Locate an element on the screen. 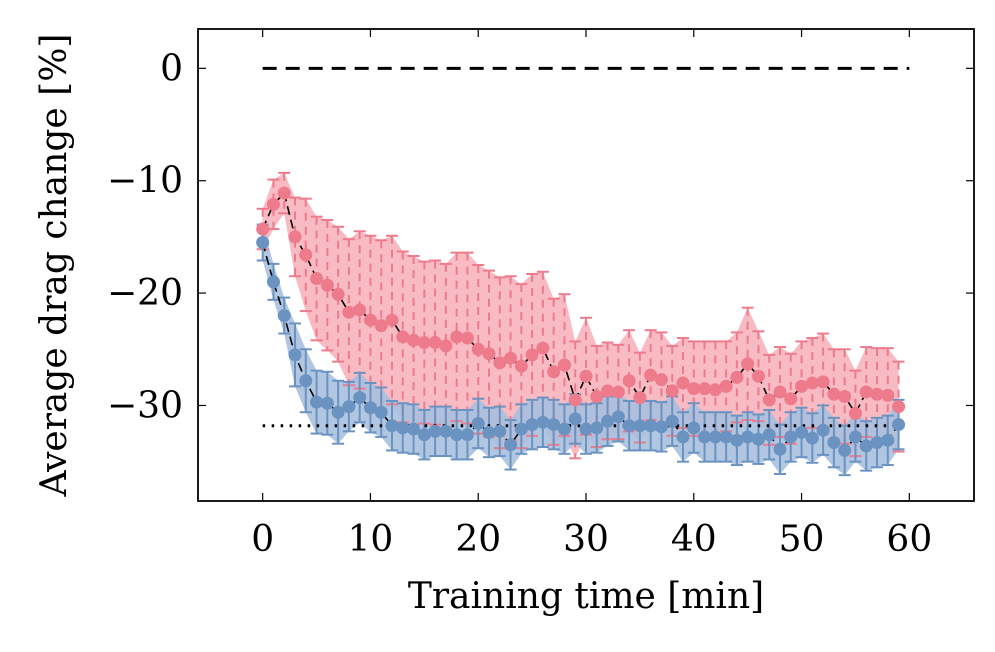  y-tick-label: −20 is located at coordinates (145, 293).